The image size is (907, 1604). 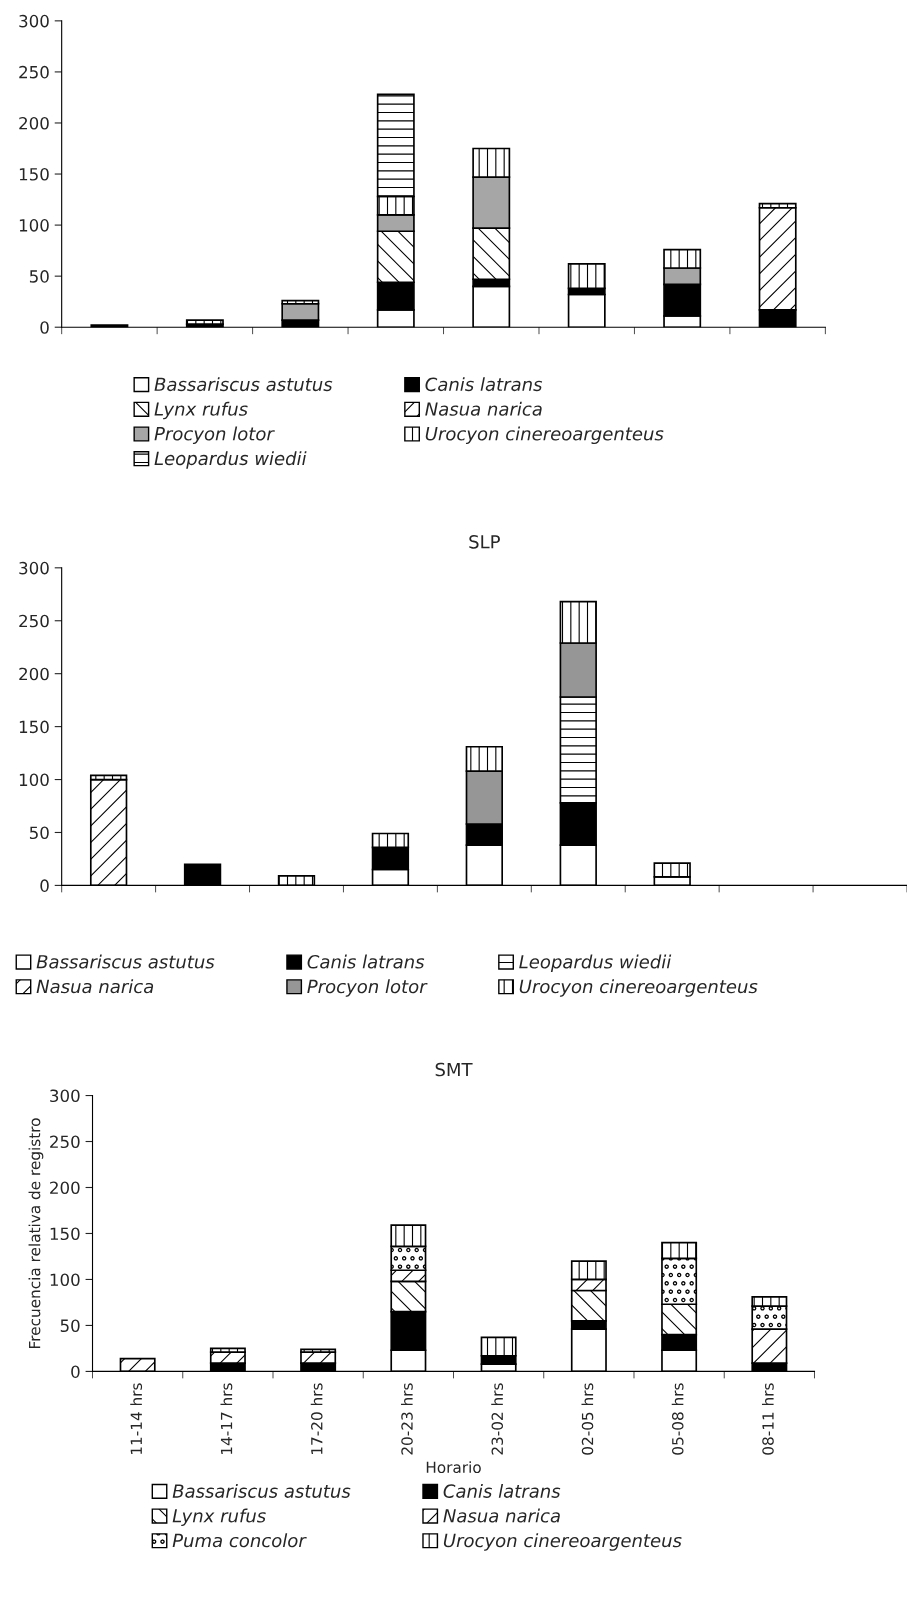 I want to click on x-tick-label: 23-02 hrs, so click(x=497, y=1419).